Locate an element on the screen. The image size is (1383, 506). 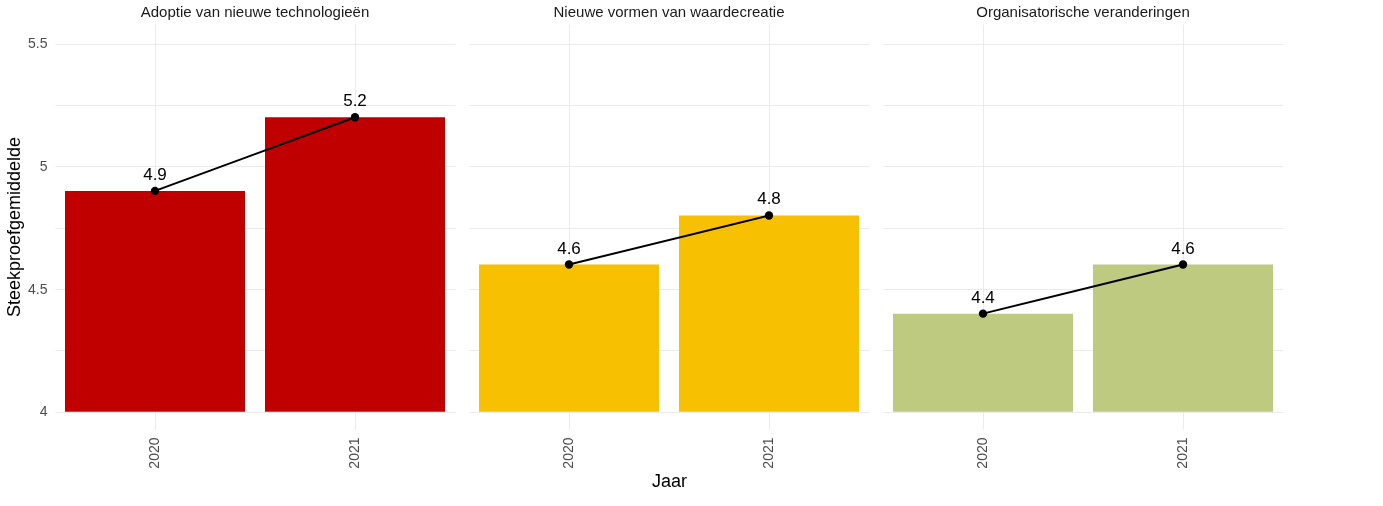
chart-title: Organisatorische veranderingen is located at coordinates (1083, 11).